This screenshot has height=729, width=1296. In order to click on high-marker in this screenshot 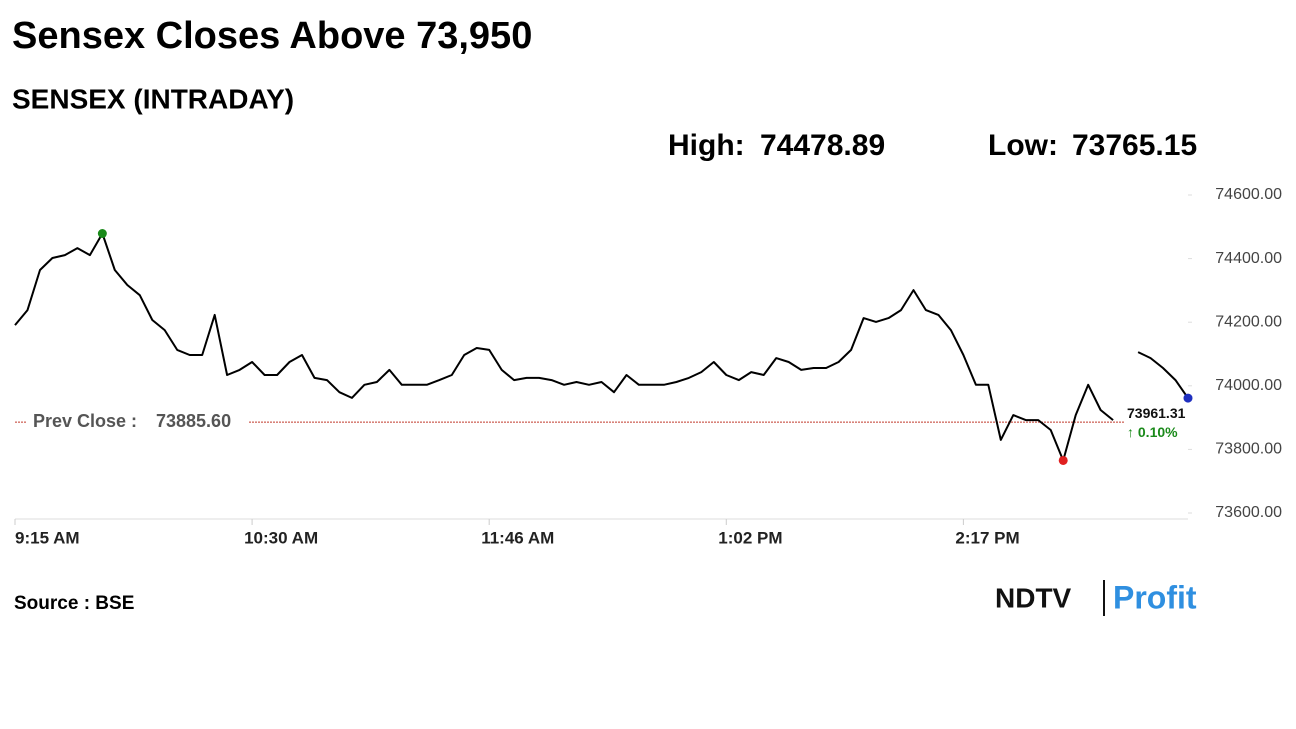, I will do `click(102, 234)`.